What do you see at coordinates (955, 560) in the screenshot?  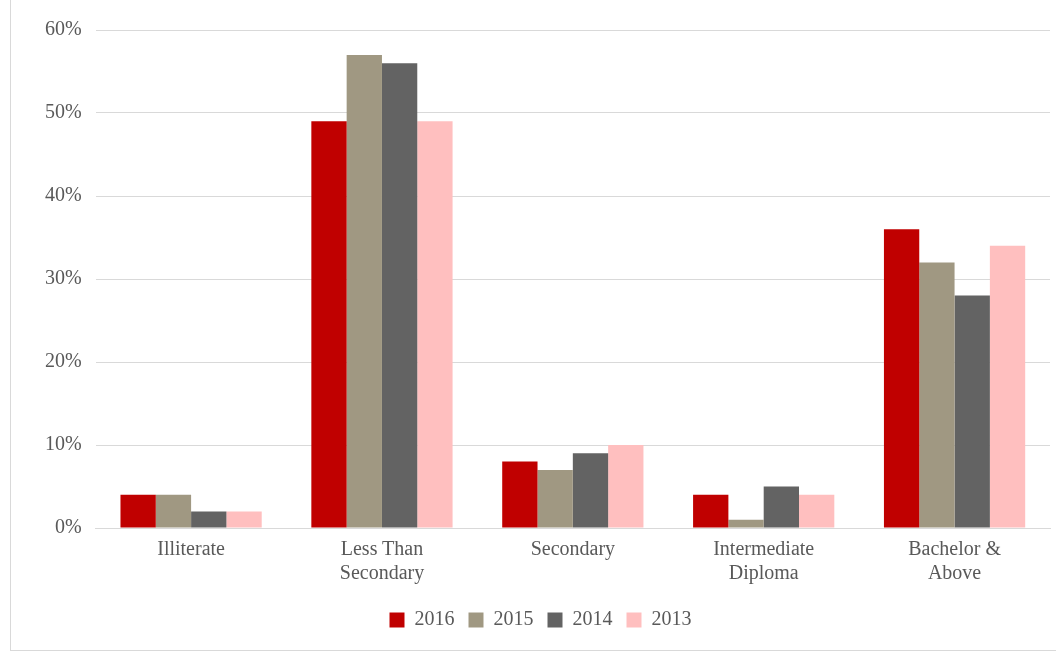 I see `x-tick-label: Bachelor & Above` at bounding box center [955, 560].